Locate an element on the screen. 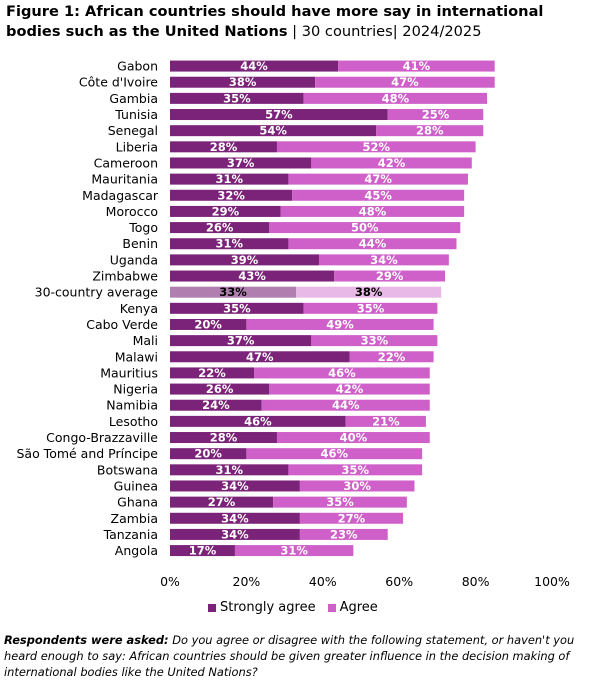  category-label: Liberia is located at coordinates (137, 146).